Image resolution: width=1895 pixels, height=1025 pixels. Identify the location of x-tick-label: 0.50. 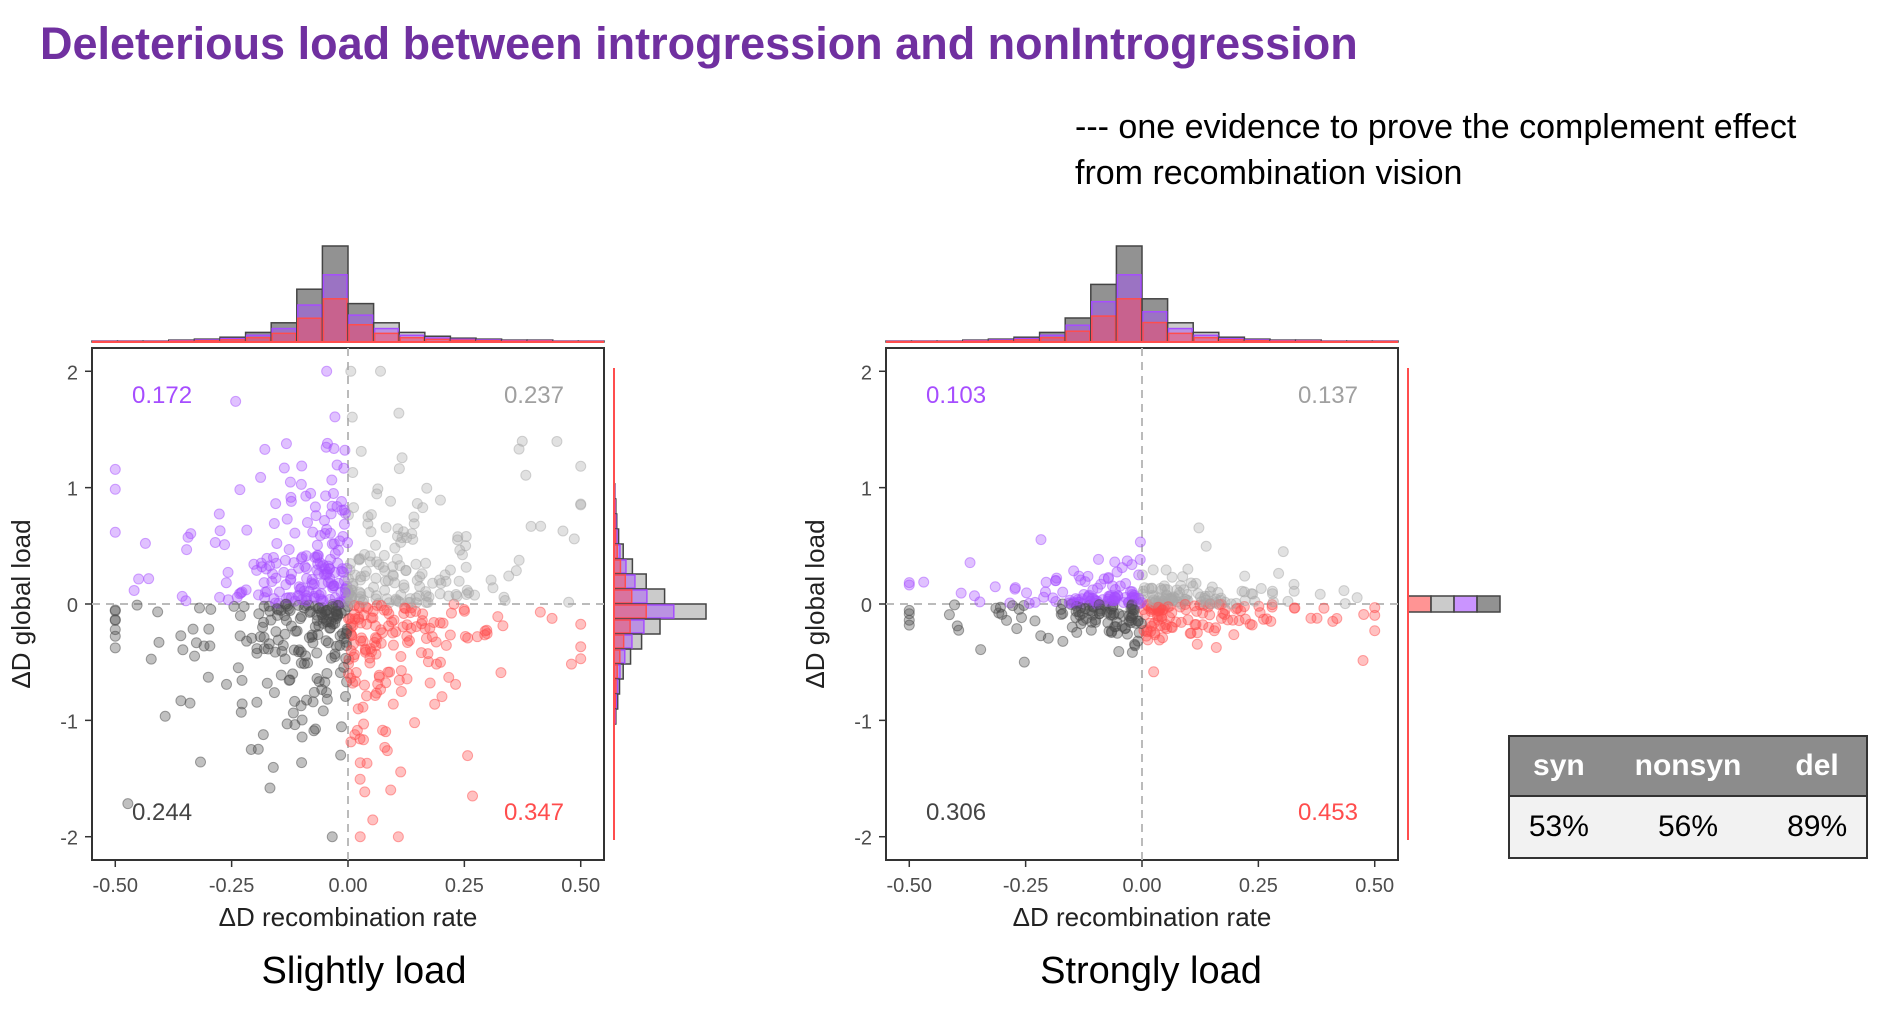
(1374, 886).